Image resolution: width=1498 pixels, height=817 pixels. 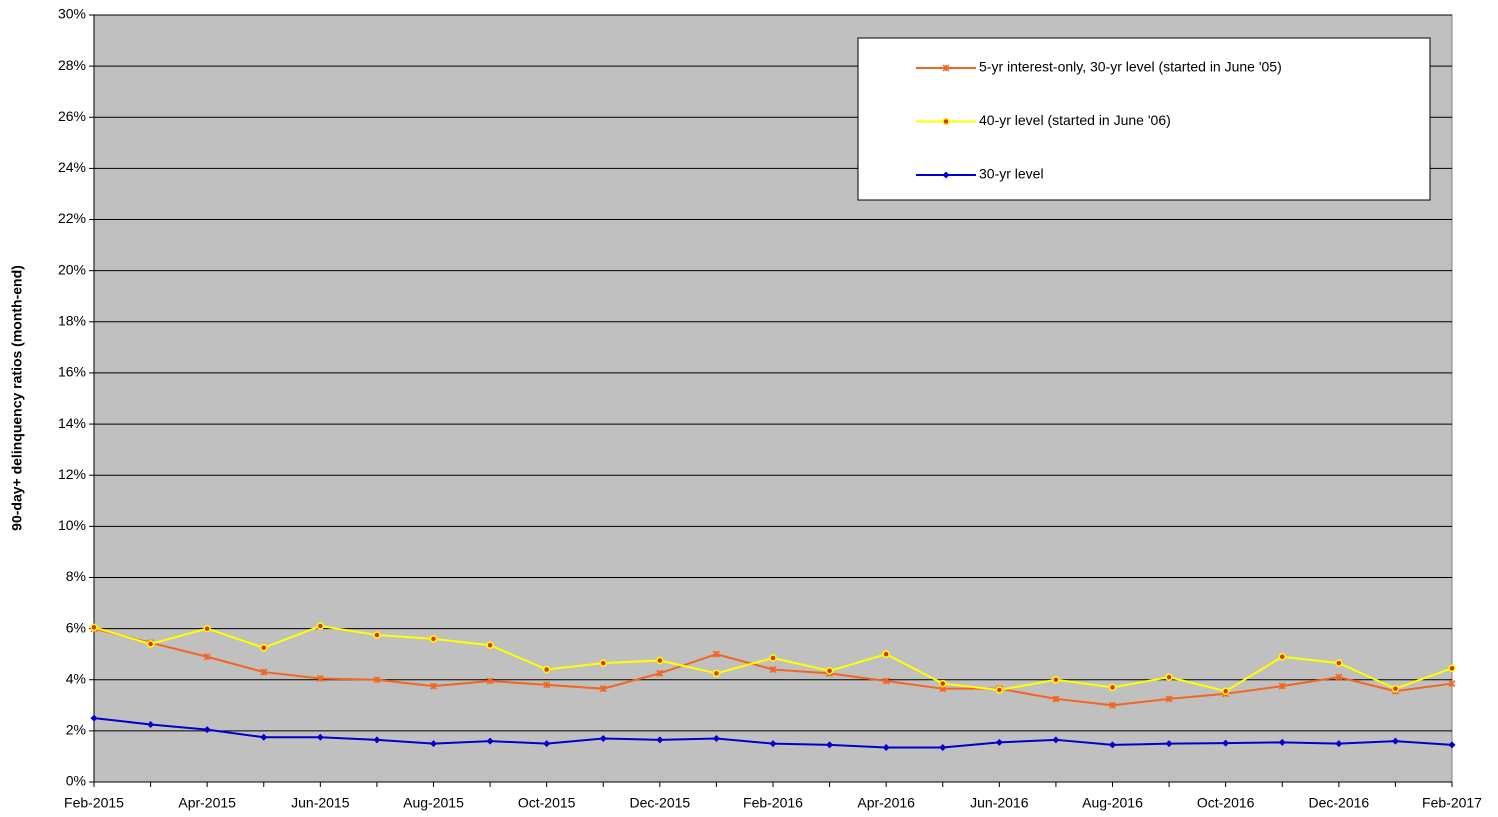 I want to click on y-tick-label: 30%, so click(x=72, y=14).